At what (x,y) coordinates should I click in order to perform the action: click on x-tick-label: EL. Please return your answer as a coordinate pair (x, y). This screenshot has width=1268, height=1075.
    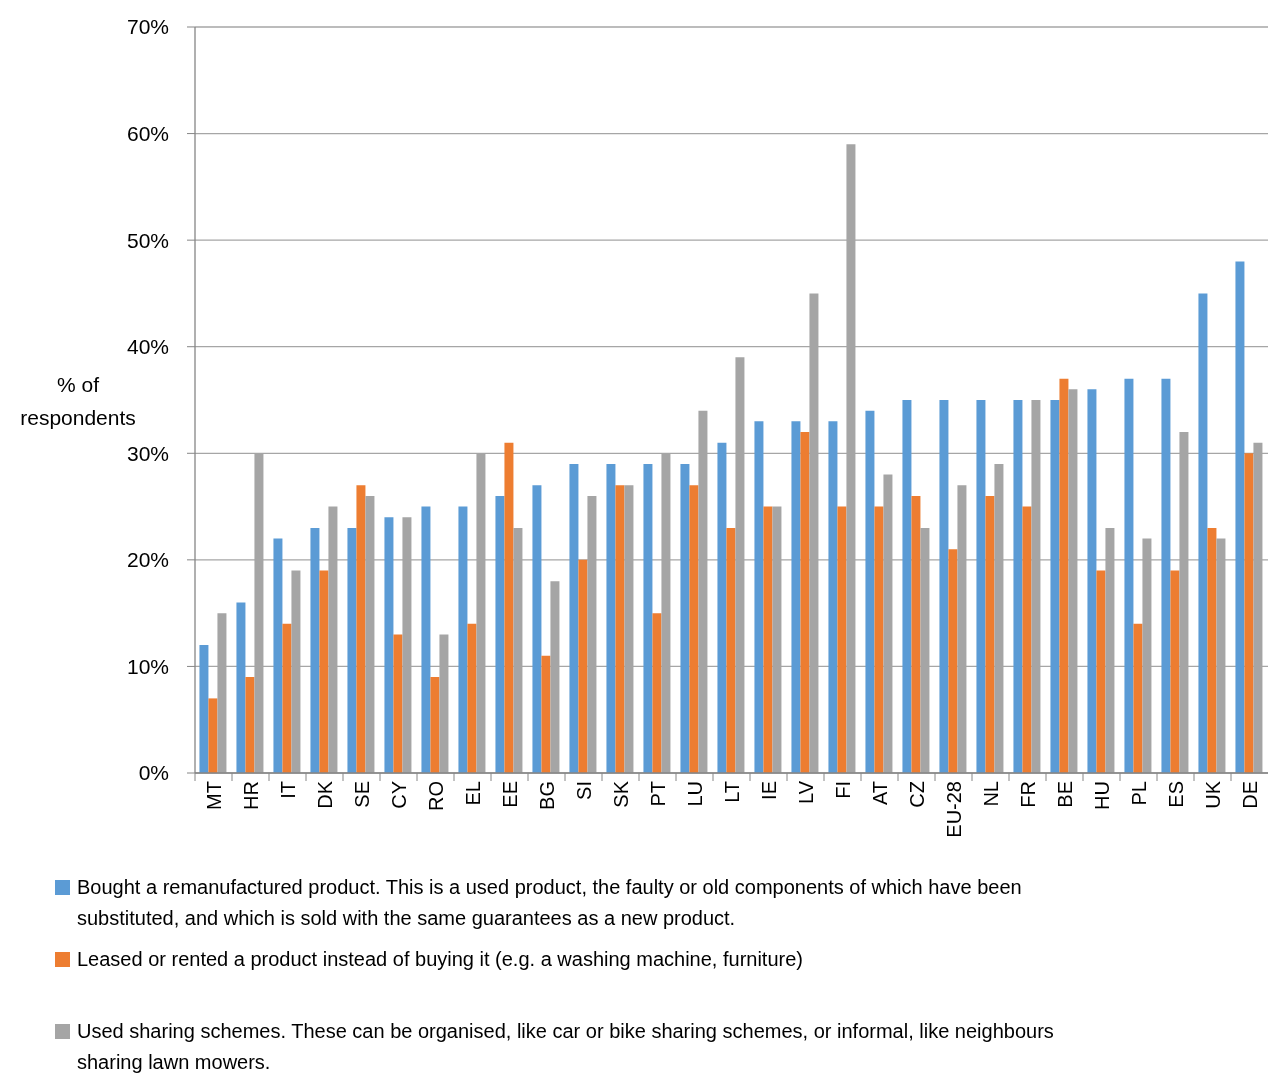
    Looking at the image, I should click on (472, 793).